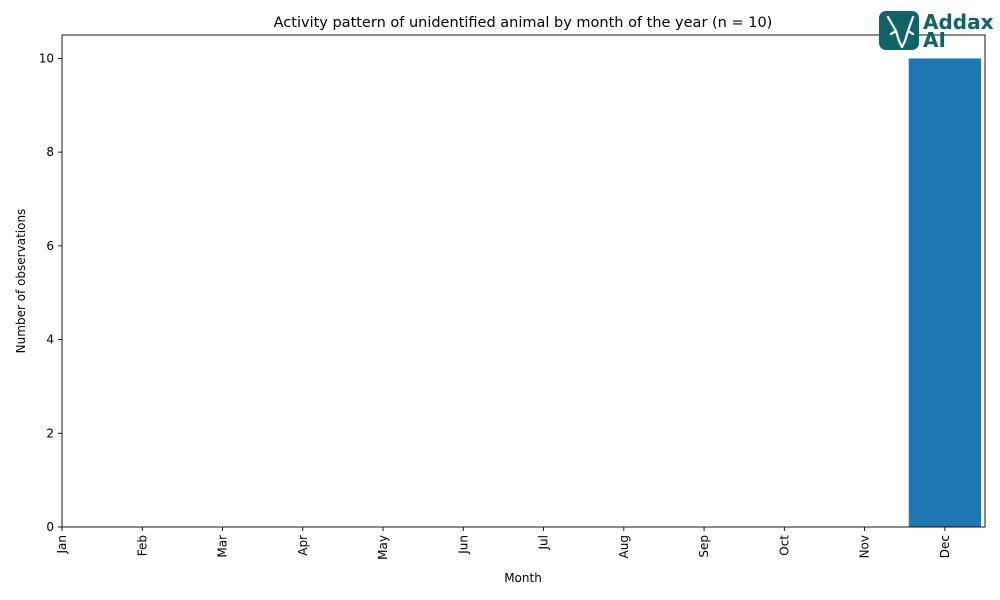  Describe the element at coordinates (50, 246) in the screenshot. I see `y-tick-label: 6` at that location.